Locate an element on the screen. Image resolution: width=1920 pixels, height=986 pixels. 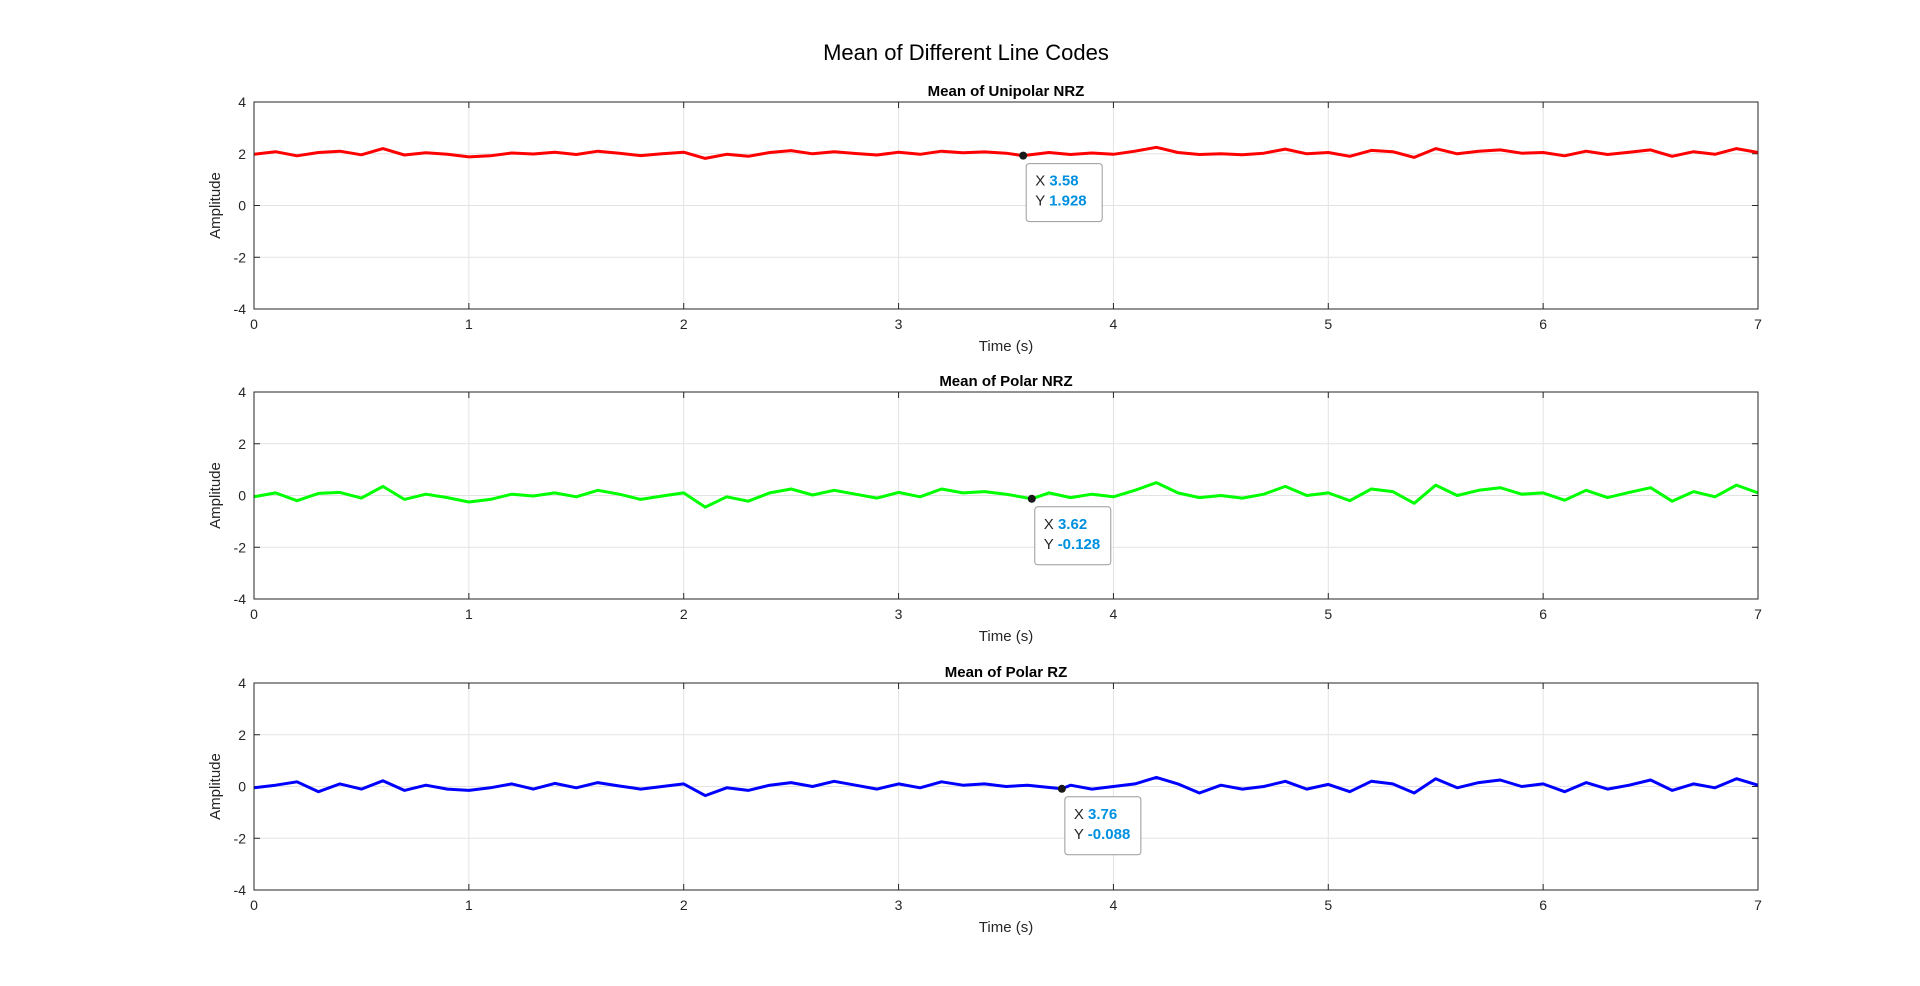
subplot-title: Mean of Polar NRZ is located at coordinates (1005, 381).